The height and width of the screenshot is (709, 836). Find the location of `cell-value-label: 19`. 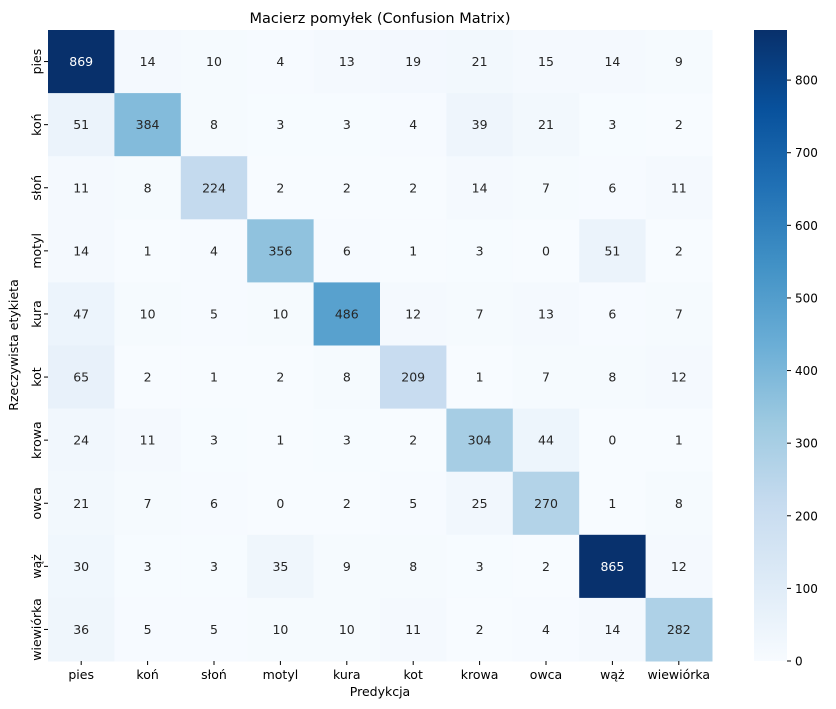

cell-value-label: 19 is located at coordinates (413, 61).